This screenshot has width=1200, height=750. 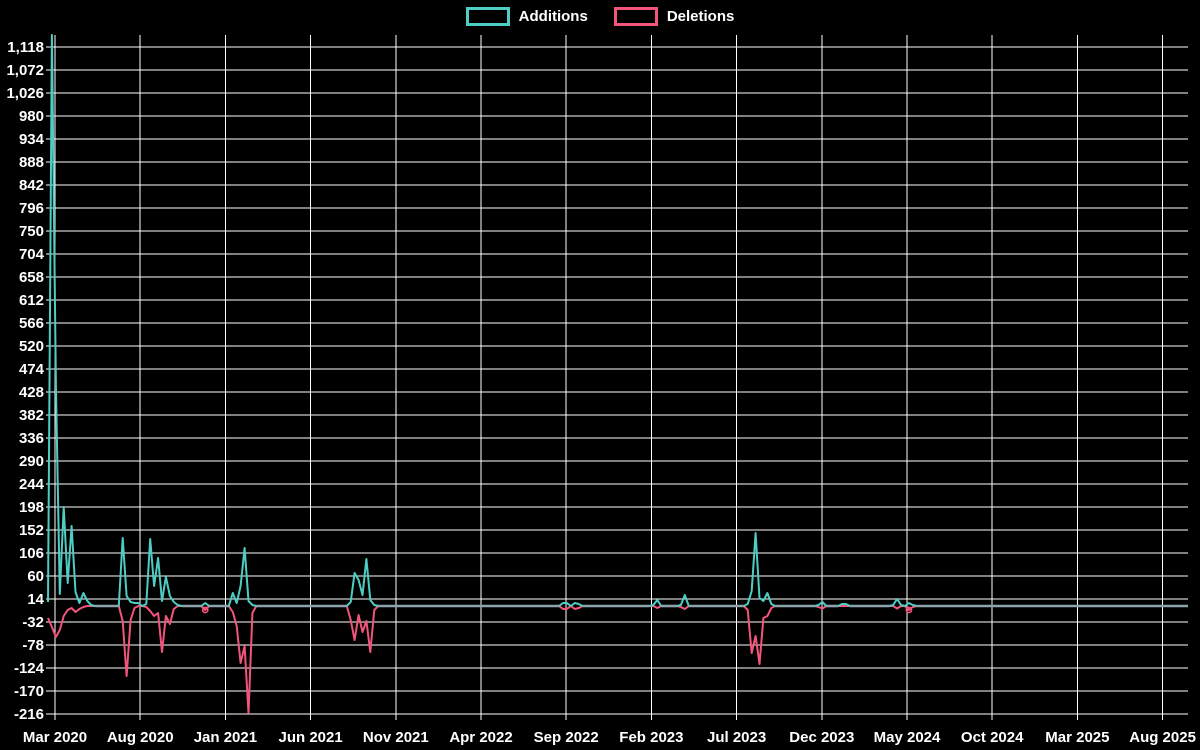 I want to click on y-tick-label: -78, so click(x=33, y=645).